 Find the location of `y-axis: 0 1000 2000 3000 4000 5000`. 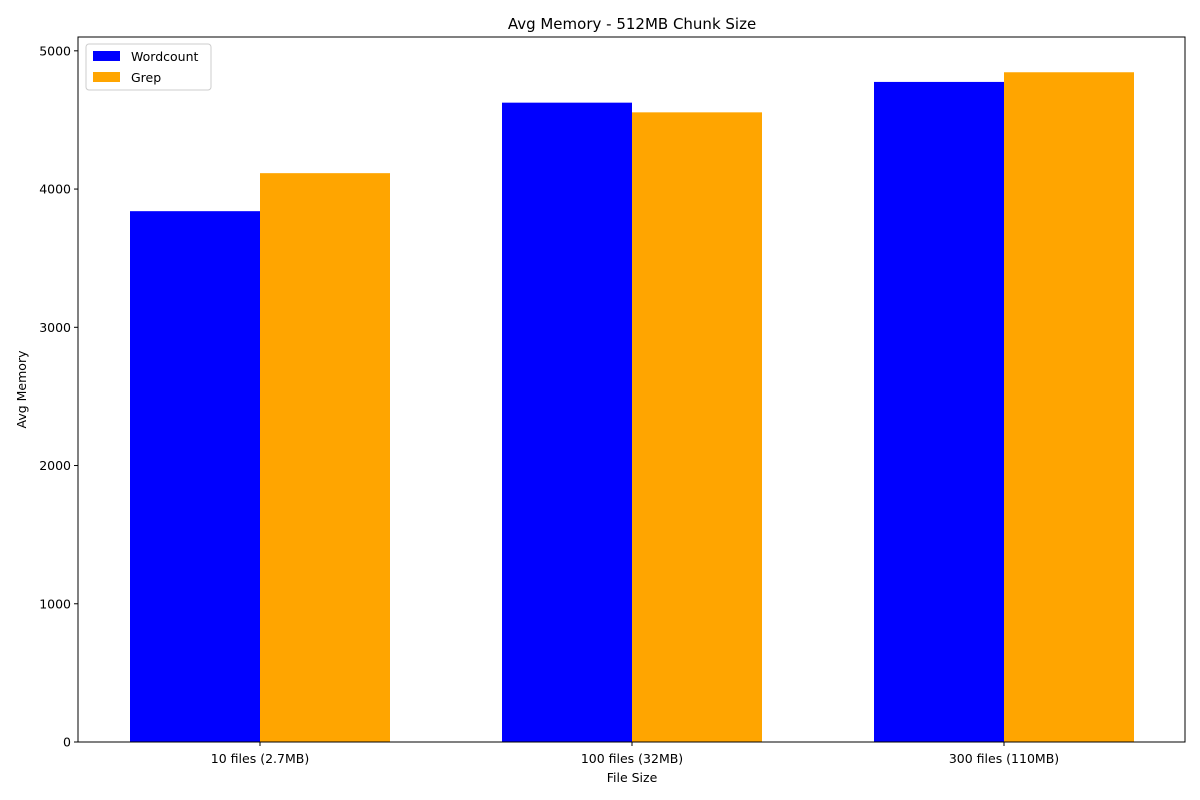

y-axis: 0 1000 2000 3000 4000 5000 is located at coordinates (58, 396).